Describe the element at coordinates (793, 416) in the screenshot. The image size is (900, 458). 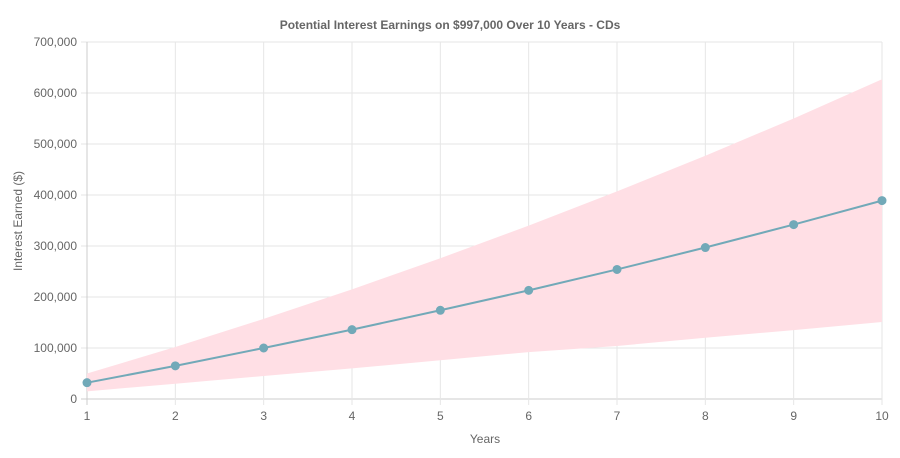
I see `x-tick-label: 9` at that location.